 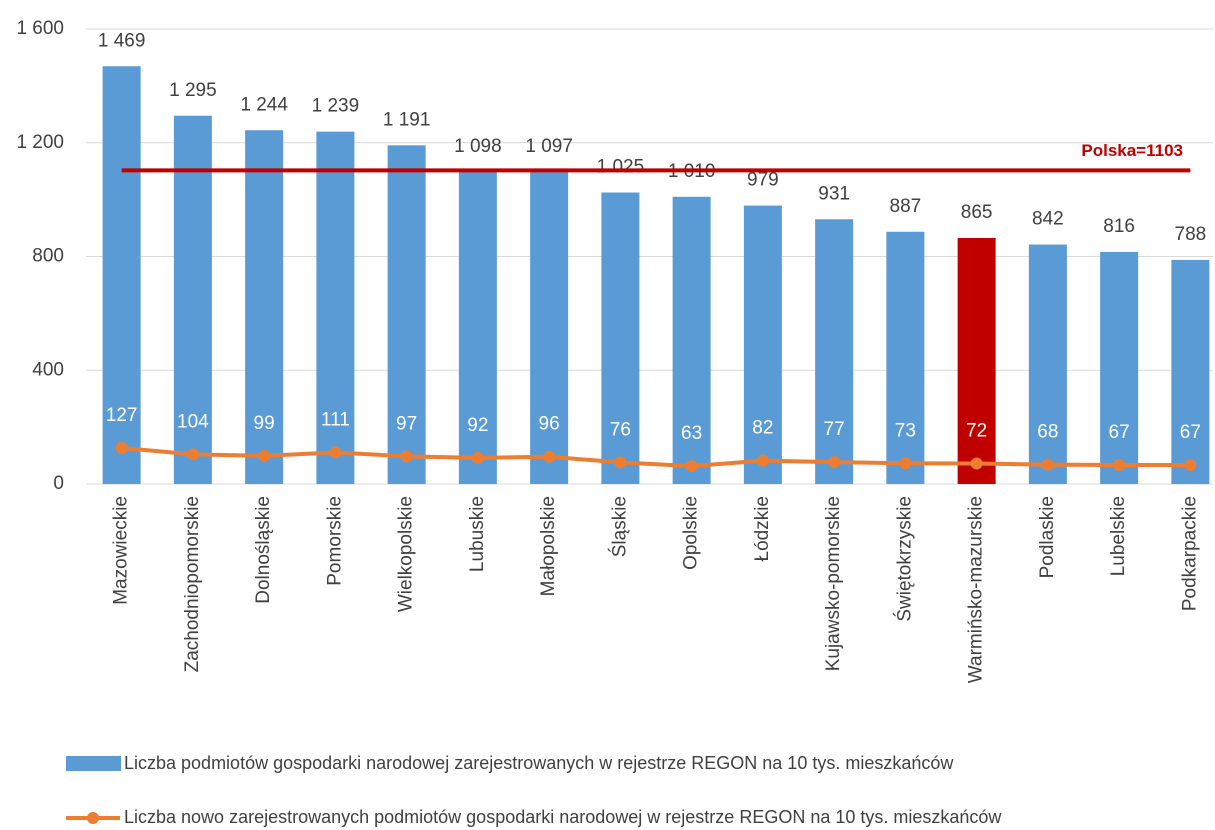 What do you see at coordinates (477, 425) in the screenshot?
I see `line-value-label: 92` at bounding box center [477, 425].